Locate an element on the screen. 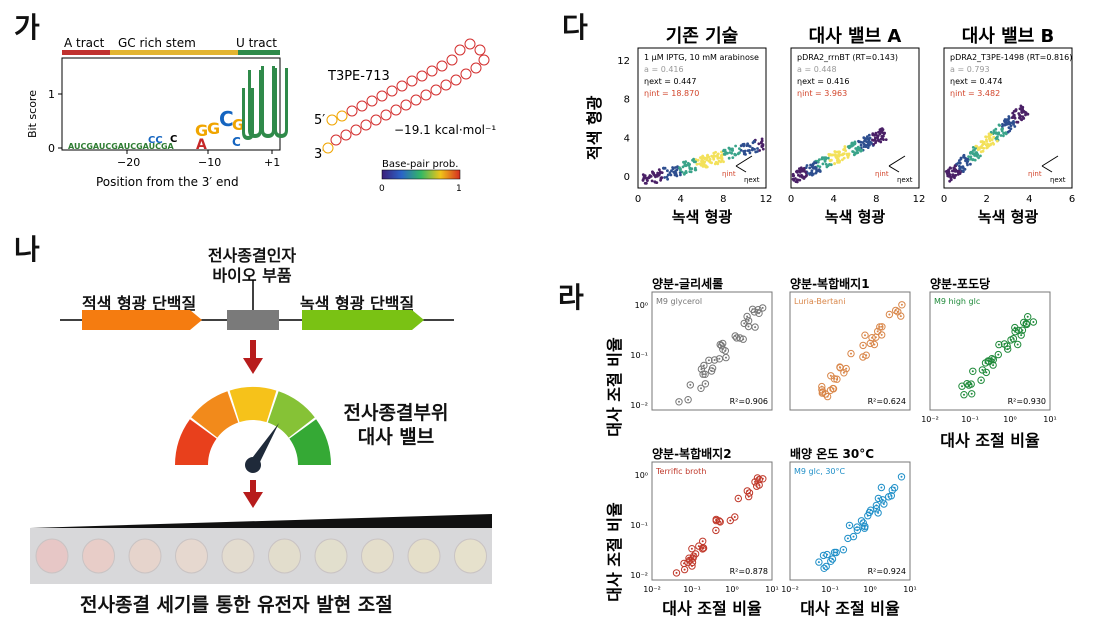  da-xtick: 6 is located at coordinates (1072, 199).